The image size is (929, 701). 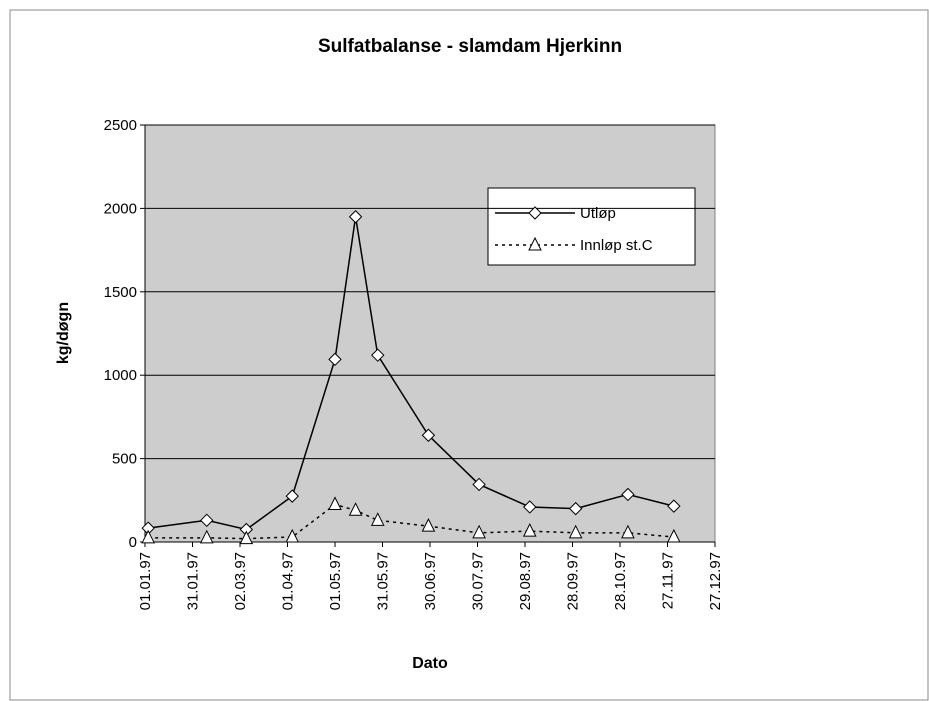 What do you see at coordinates (120, 375) in the screenshot?
I see `y-tick-label: 1000` at bounding box center [120, 375].